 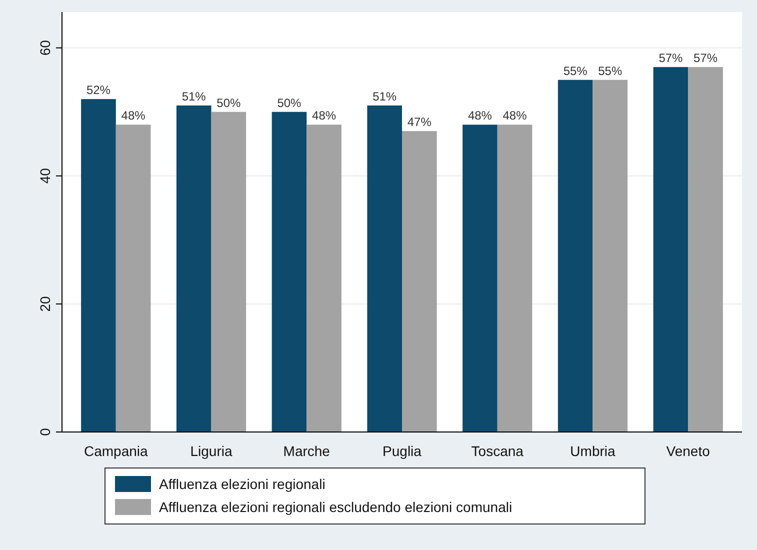 What do you see at coordinates (45, 176) in the screenshot?
I see `y-tick-label: 40` at bounding box center [45, 176].